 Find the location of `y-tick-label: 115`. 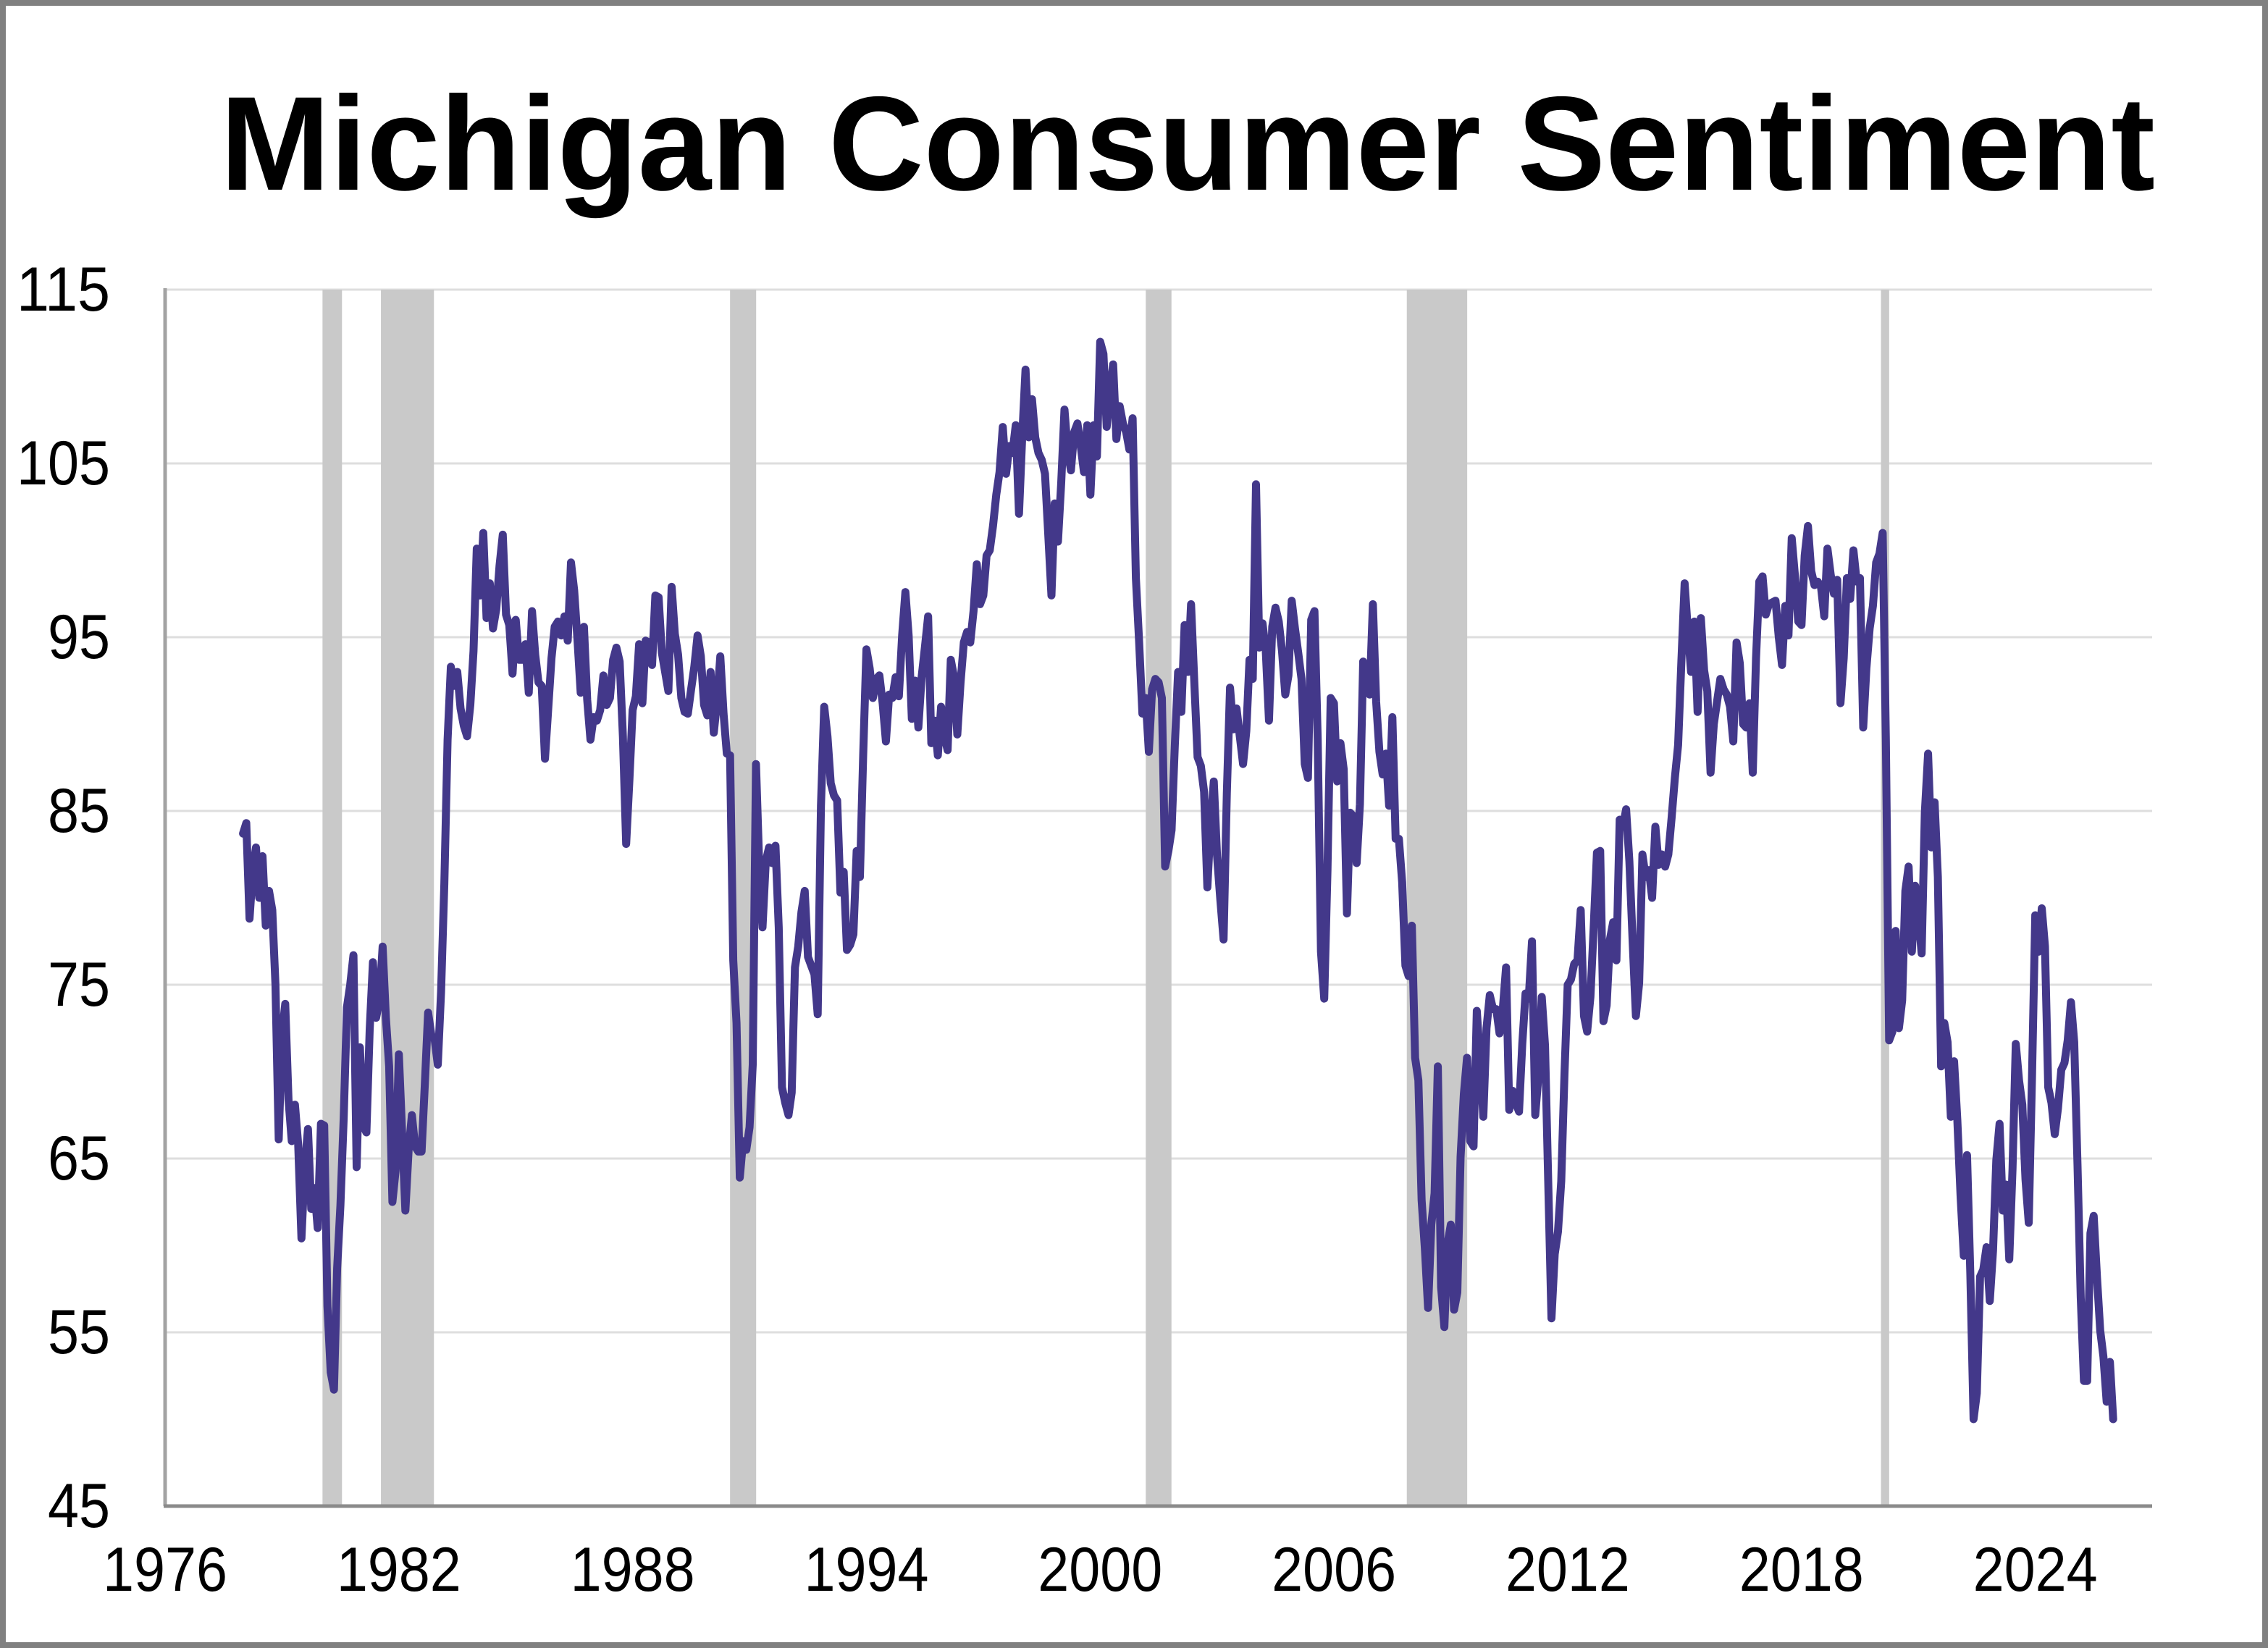

y-tick-label: 115 is located at coordinates (63, 289).